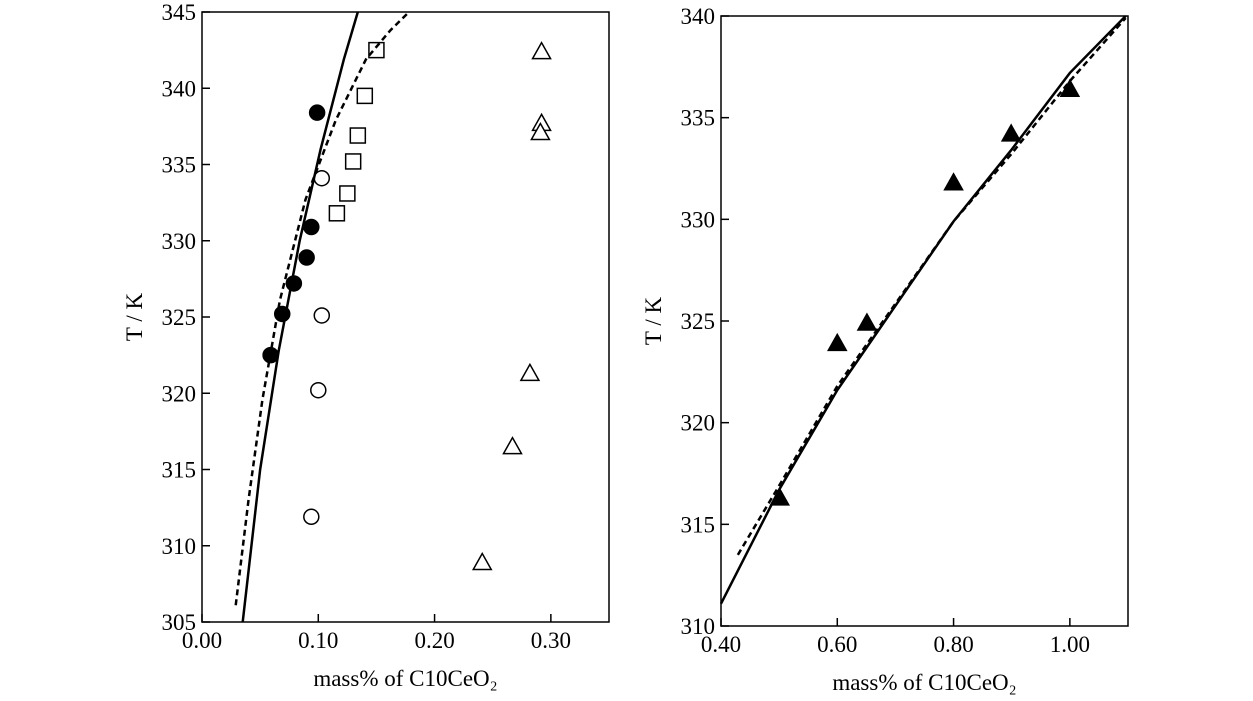  I want to click on x-tick-label: 0.20, so click(434, 640).